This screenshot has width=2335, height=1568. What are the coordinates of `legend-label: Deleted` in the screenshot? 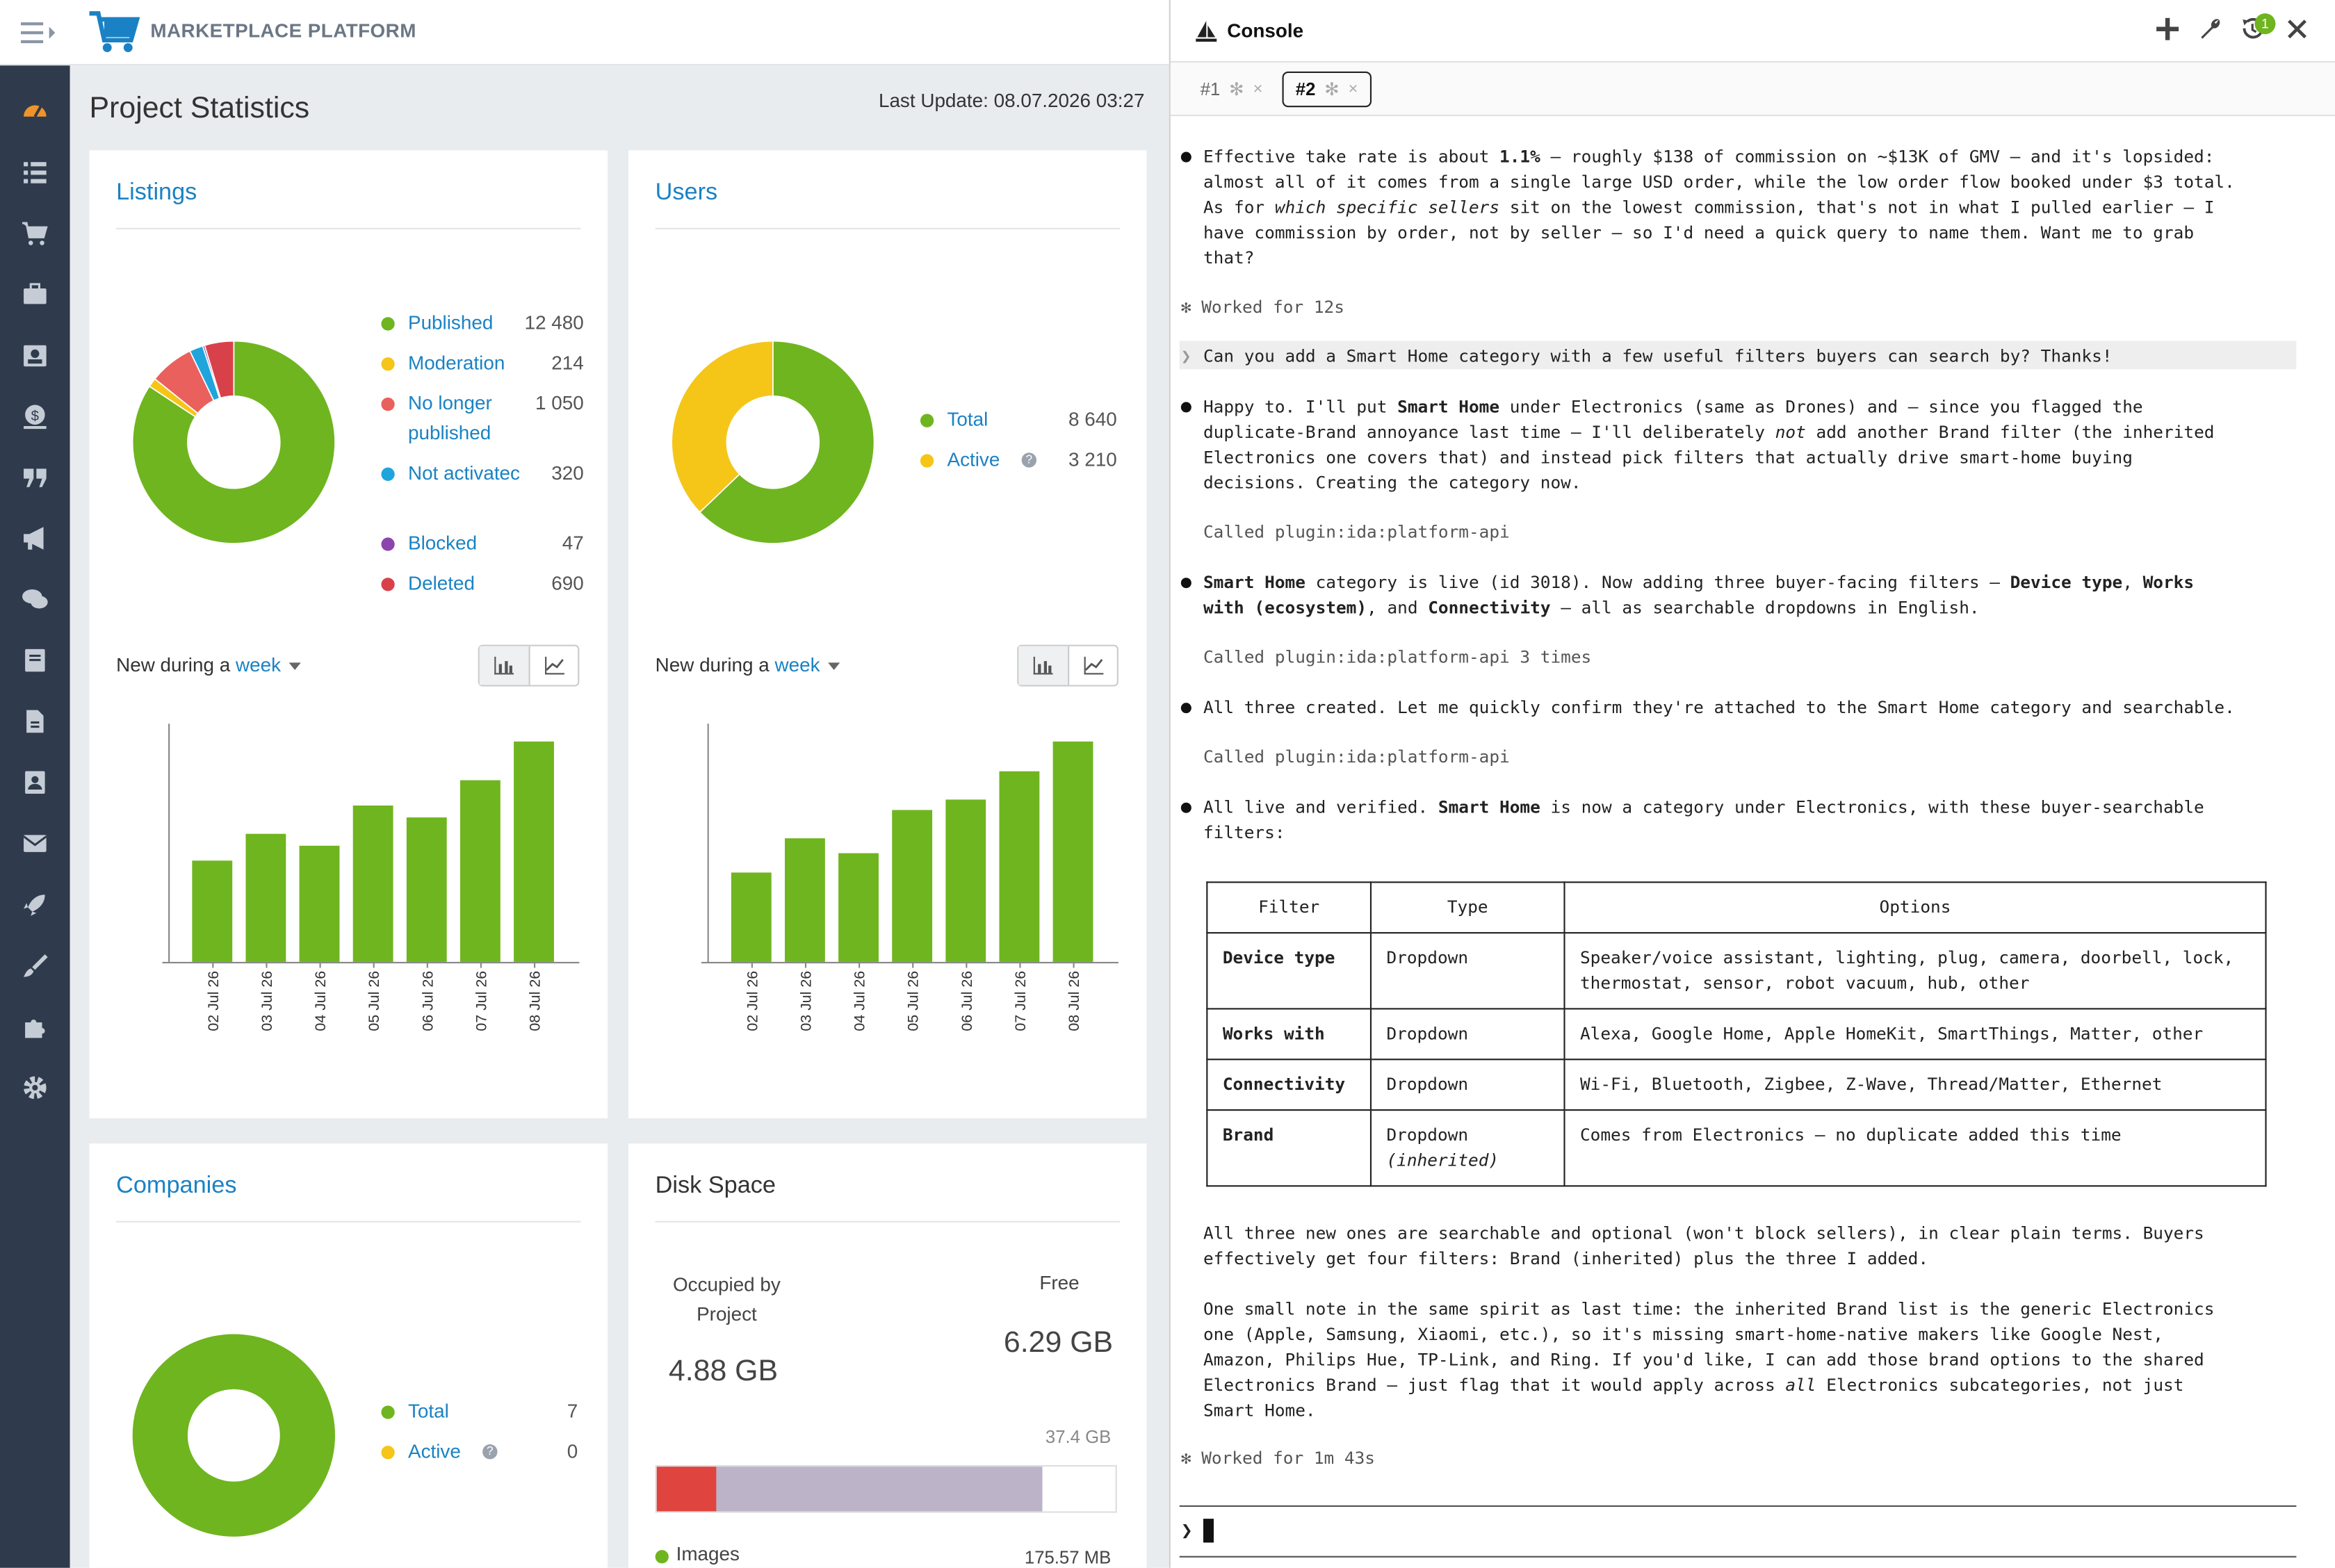 It's located at (441, 582).